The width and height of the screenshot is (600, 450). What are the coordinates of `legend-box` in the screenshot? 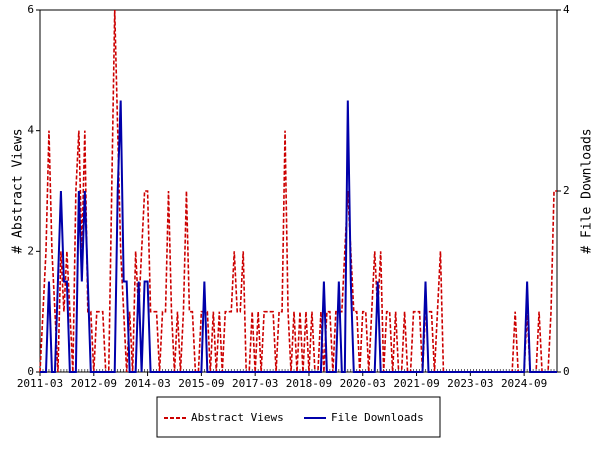 It's located at (298, 417).